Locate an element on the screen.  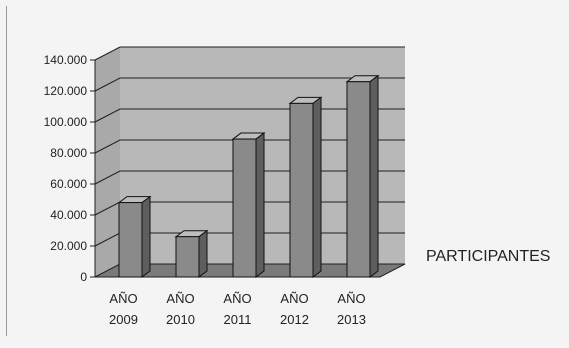
x-tick-label: 2011 is located at coordinates (238, 319).